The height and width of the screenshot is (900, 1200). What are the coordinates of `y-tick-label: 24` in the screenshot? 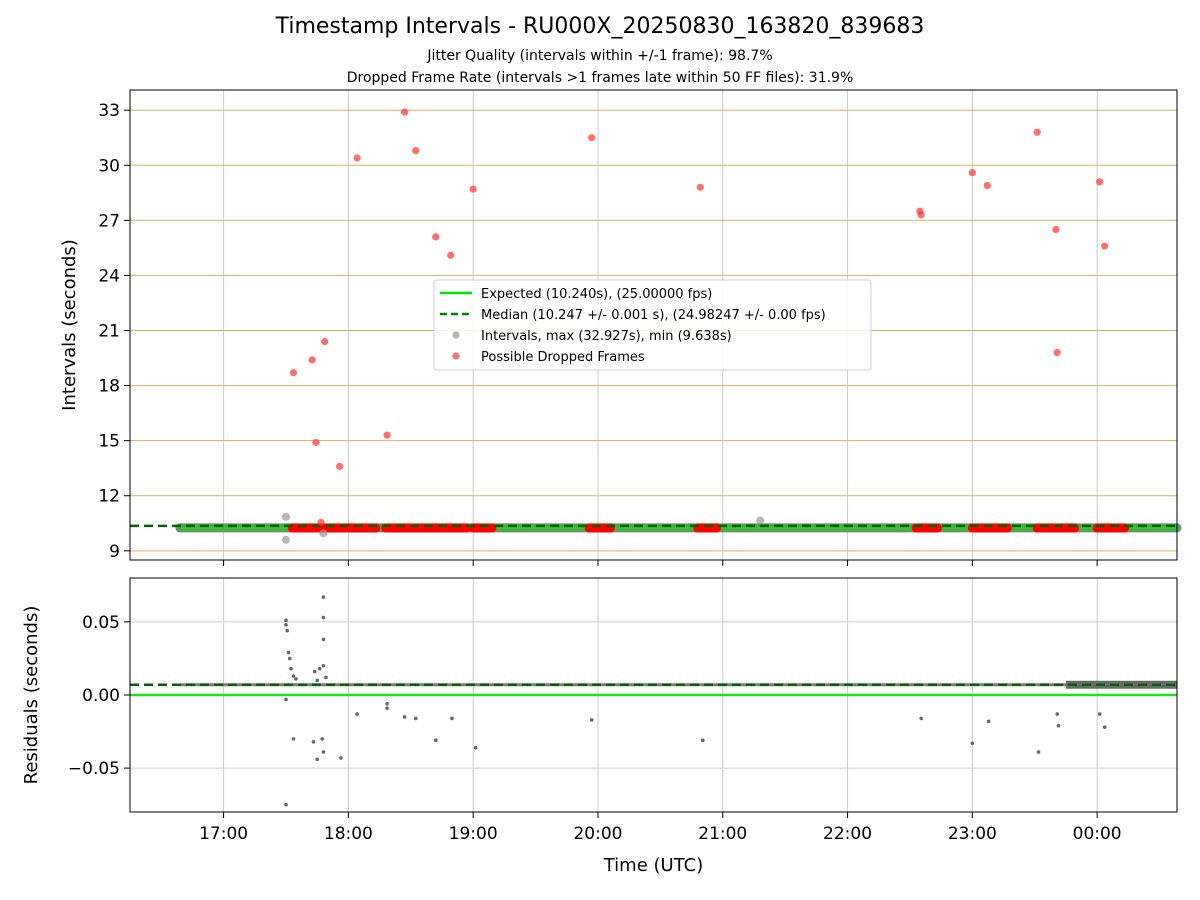 It's located at (109, 276).